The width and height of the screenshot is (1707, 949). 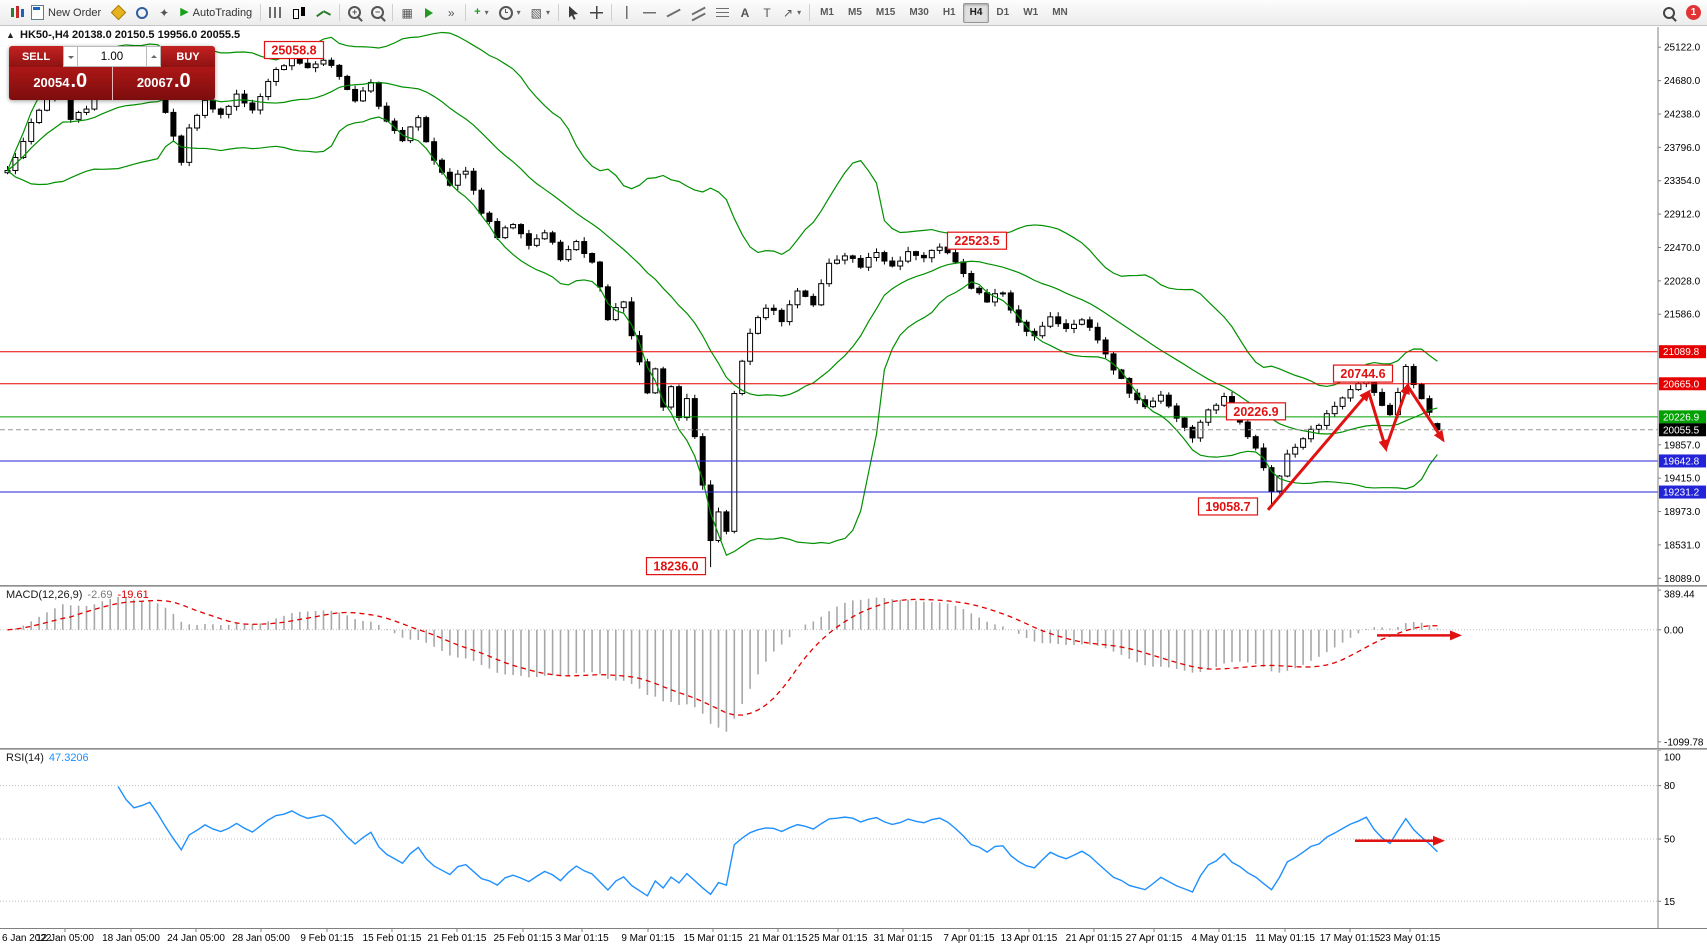 I want to click on new-order-button: New Order, so click(x=66, y=13).